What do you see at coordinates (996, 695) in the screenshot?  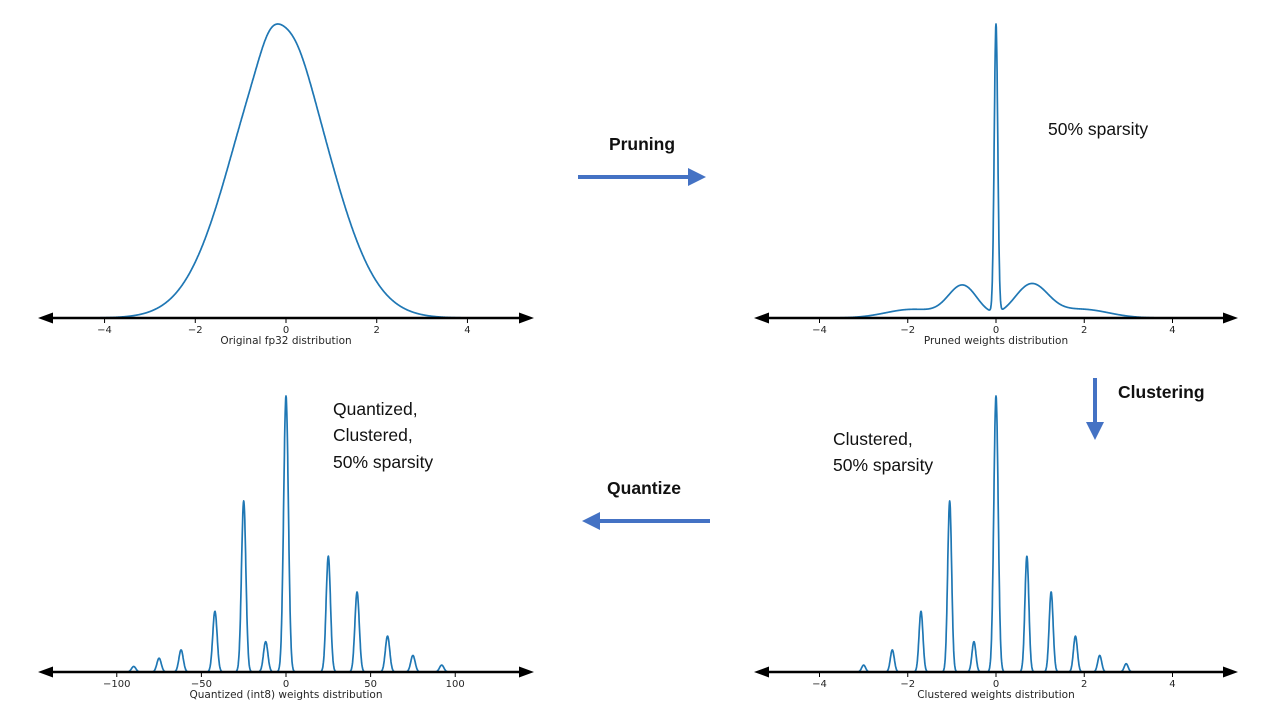 I see `clustered-xlabel: Clustered weights distribution` at bounding box center [996, 695].